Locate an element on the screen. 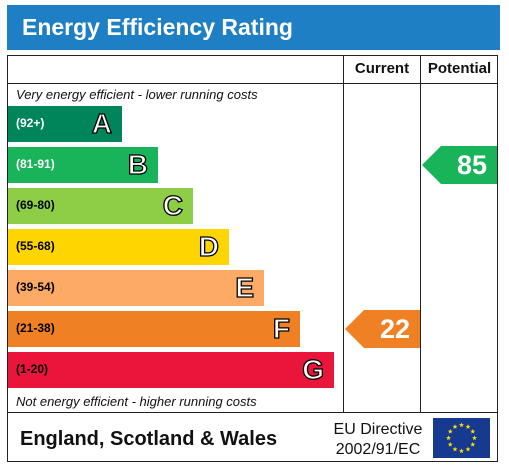 This screenshot has width=509, height=467. band-range: (69-80) is located at coordinates (35, 205).